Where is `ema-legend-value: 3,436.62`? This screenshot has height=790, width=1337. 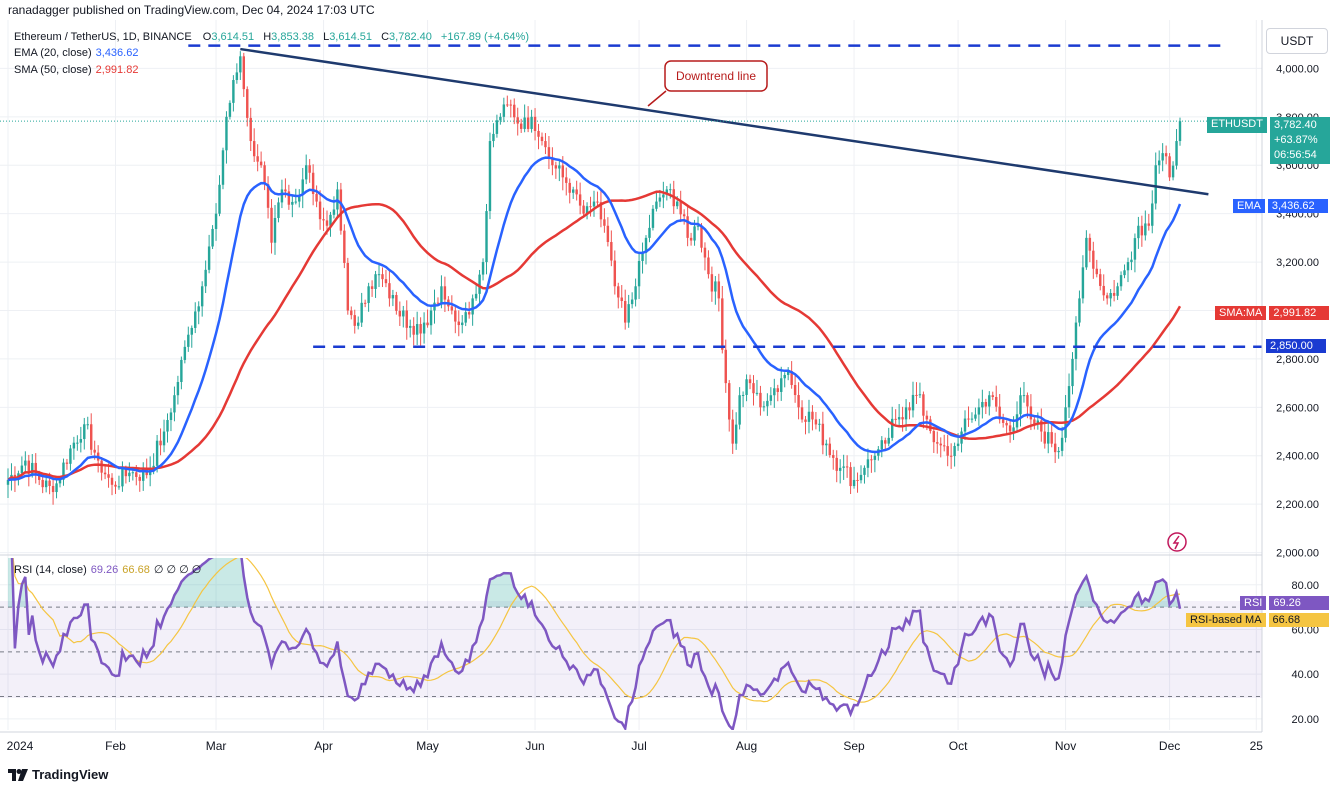
ema-legend-value: 3,436.62 is located at coordinates (117, 53).